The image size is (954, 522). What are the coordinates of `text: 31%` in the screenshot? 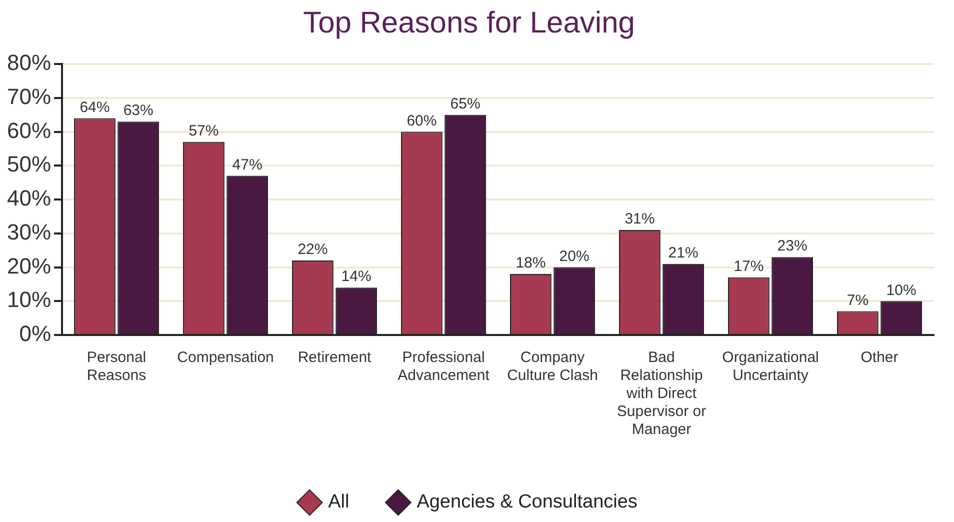 It's located at (639, 219).